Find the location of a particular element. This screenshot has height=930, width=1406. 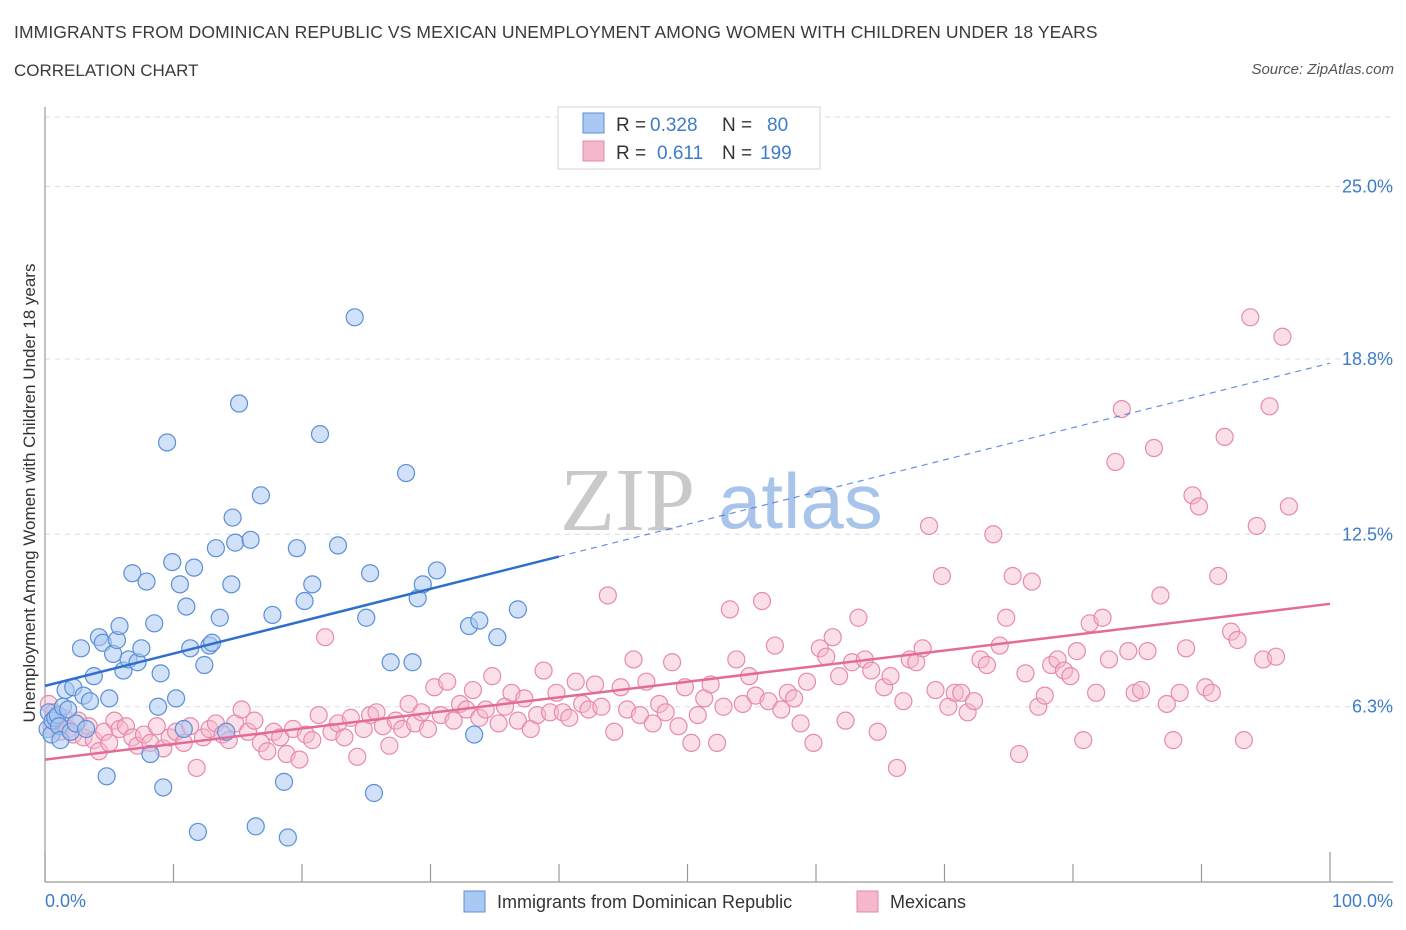

r-value-pink: 0.611 is located at coordinates (680, 153).